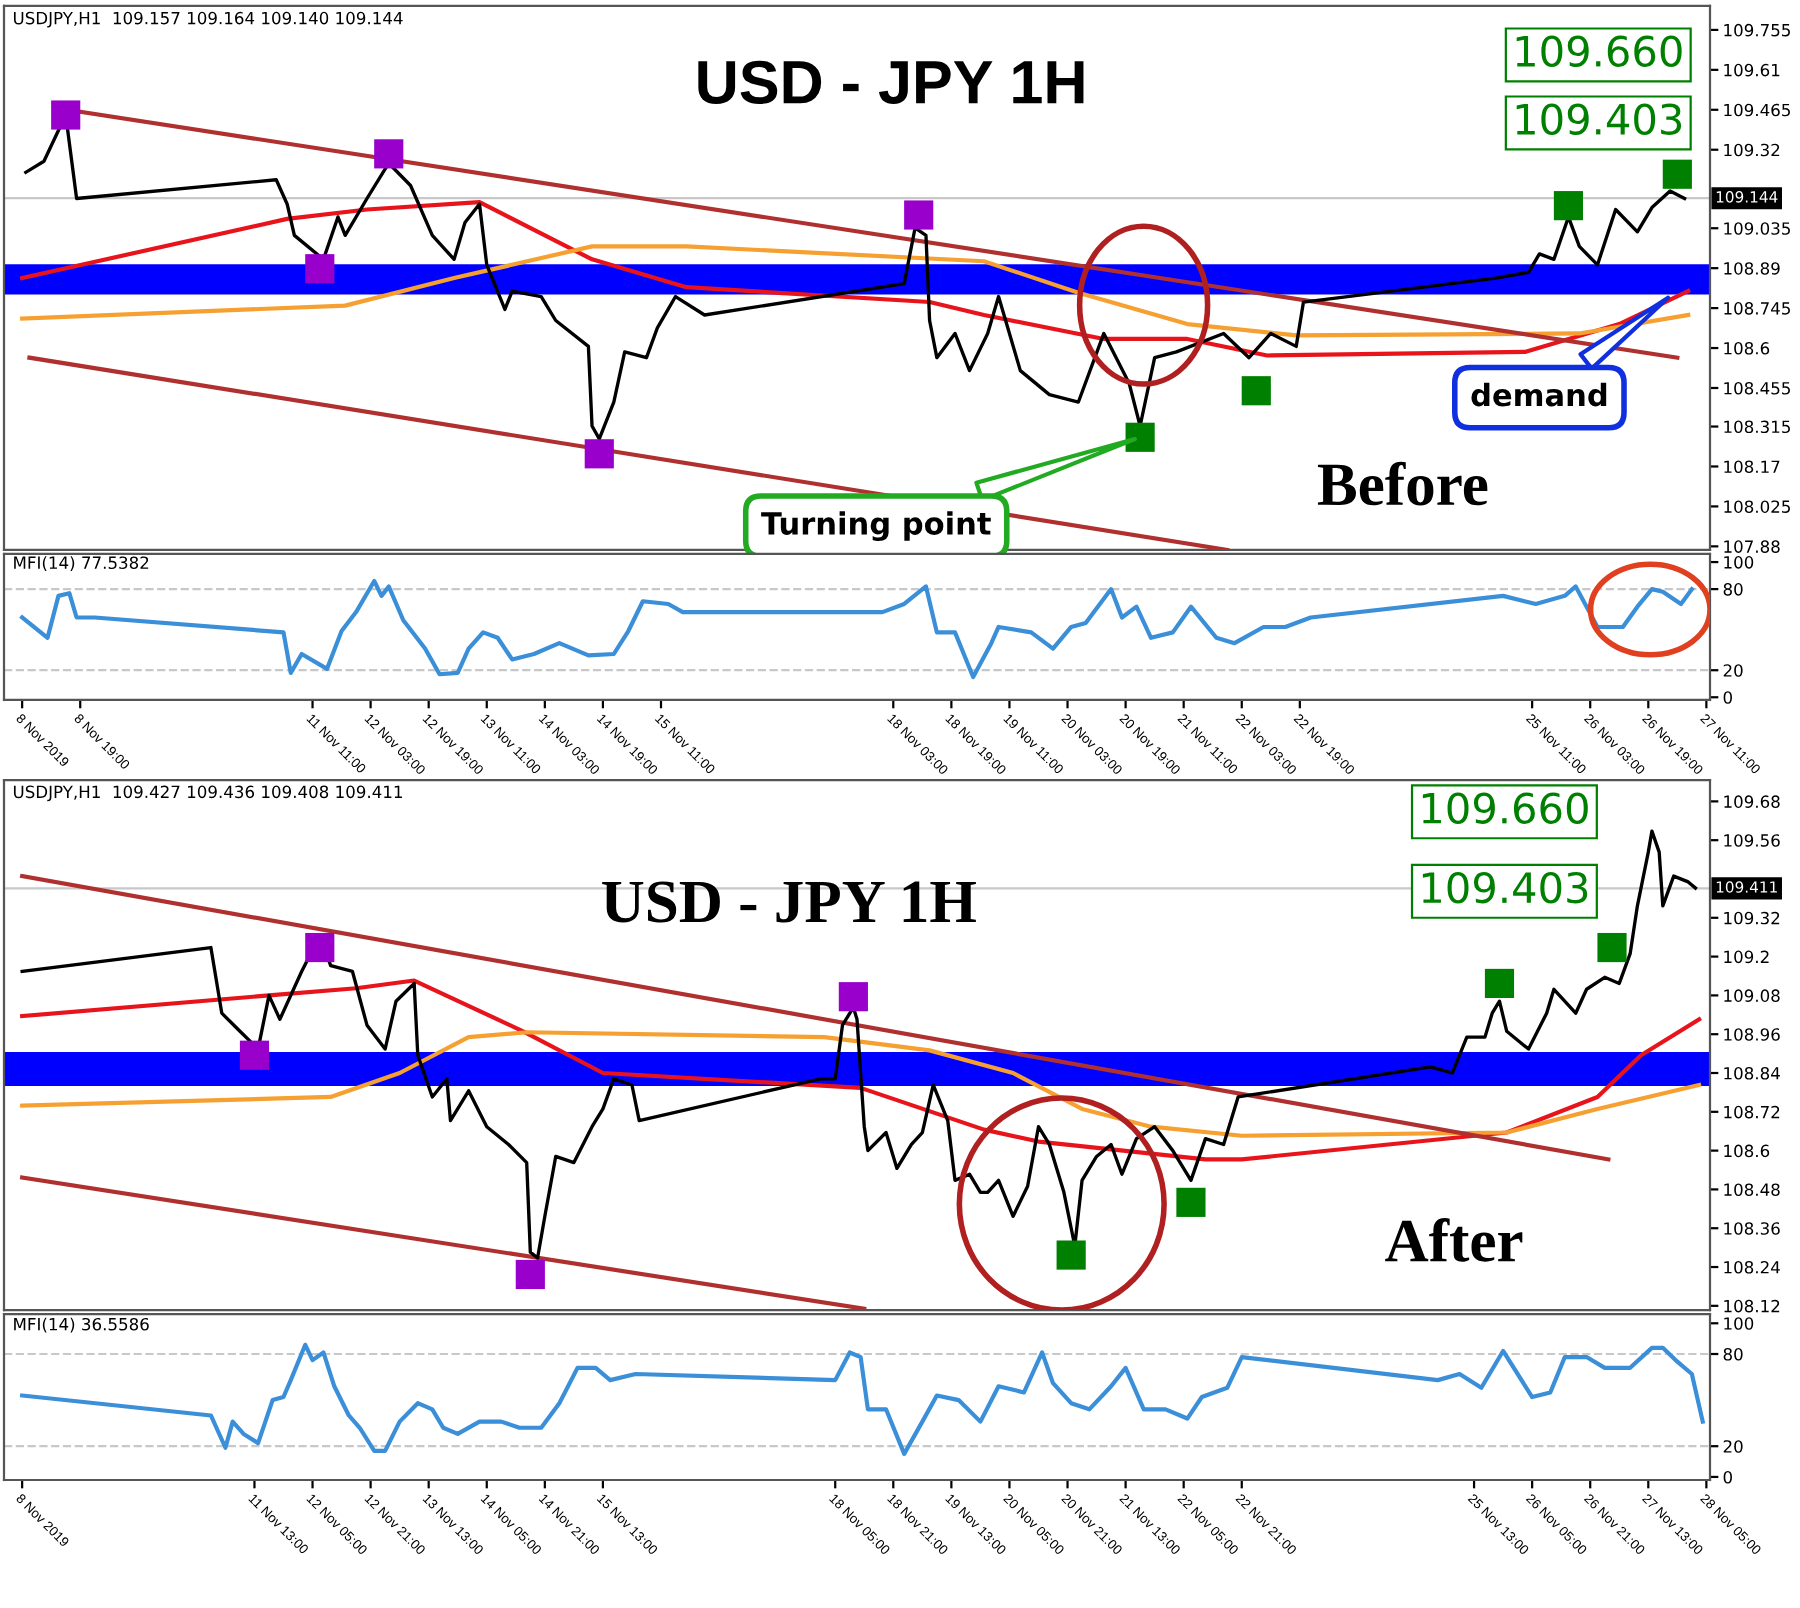 This screenshot has width=1800, height=1608. What do you see at coordinates (207, 793) in the screenshot?
I see `chart-subtitle: USDJPY,H1 109.427 109.436 109.408 109.411` at bounding box center [207, 793].